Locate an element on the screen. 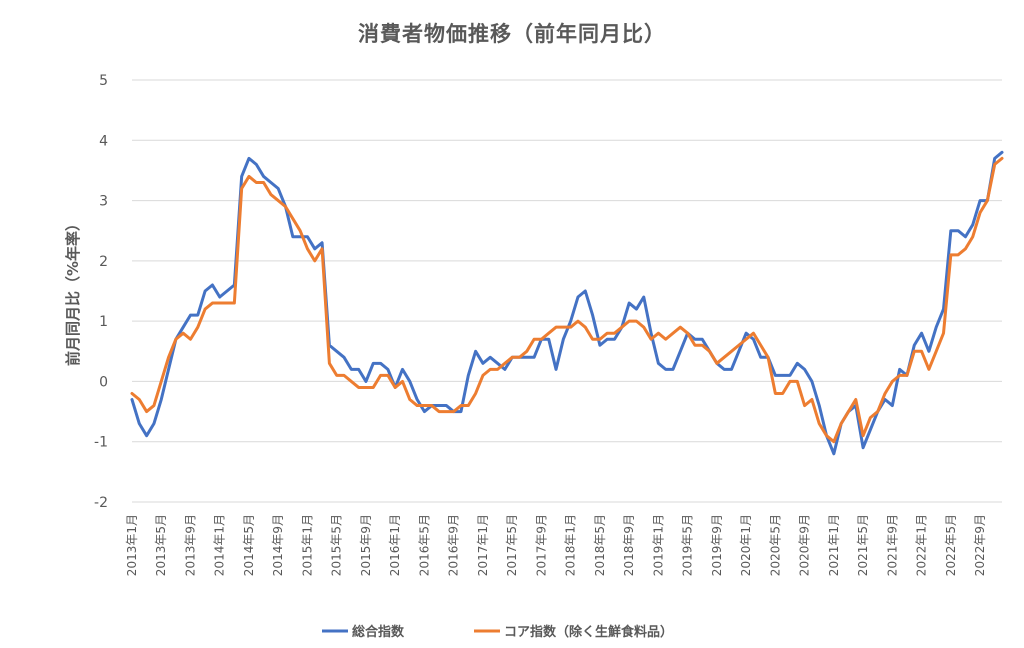 This screenshot has width=1024, height=648. x-tick-label: 2017年9月 is located at coordinates (541, 545).